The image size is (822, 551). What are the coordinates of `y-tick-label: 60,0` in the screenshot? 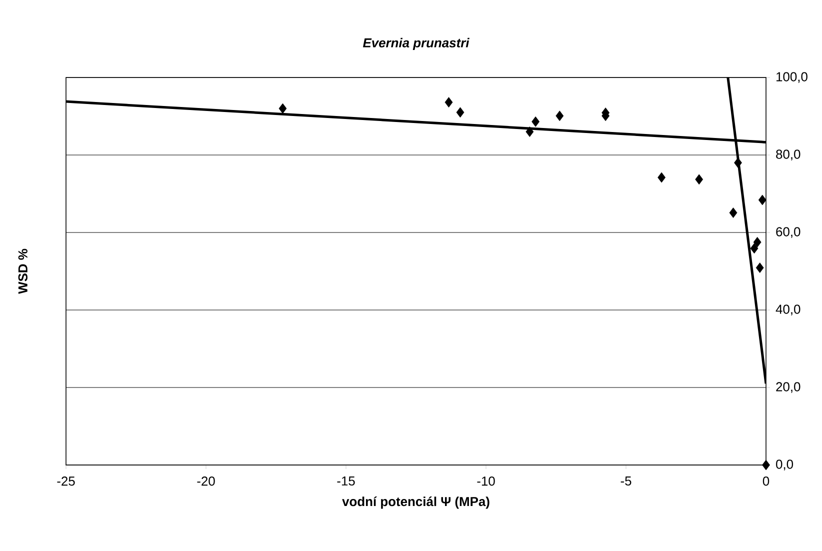 It's located at (788, 232).